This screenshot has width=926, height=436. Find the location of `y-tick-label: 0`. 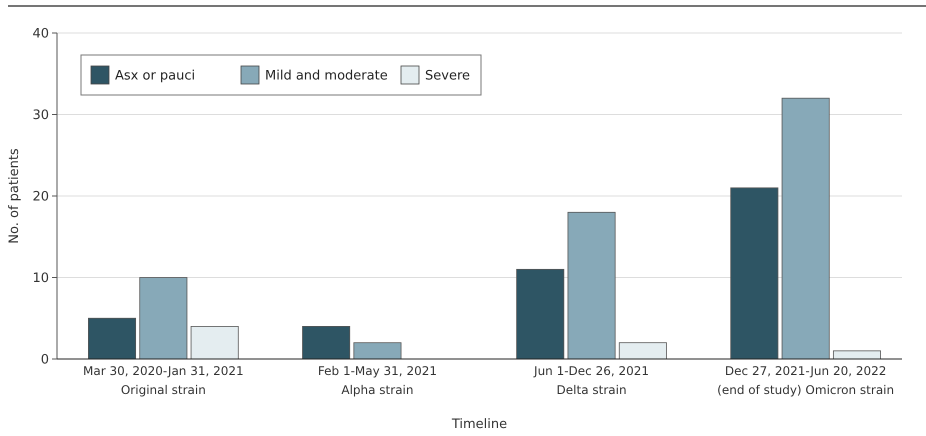

y-tick-label: 0 is located at coordinates (44, 360).